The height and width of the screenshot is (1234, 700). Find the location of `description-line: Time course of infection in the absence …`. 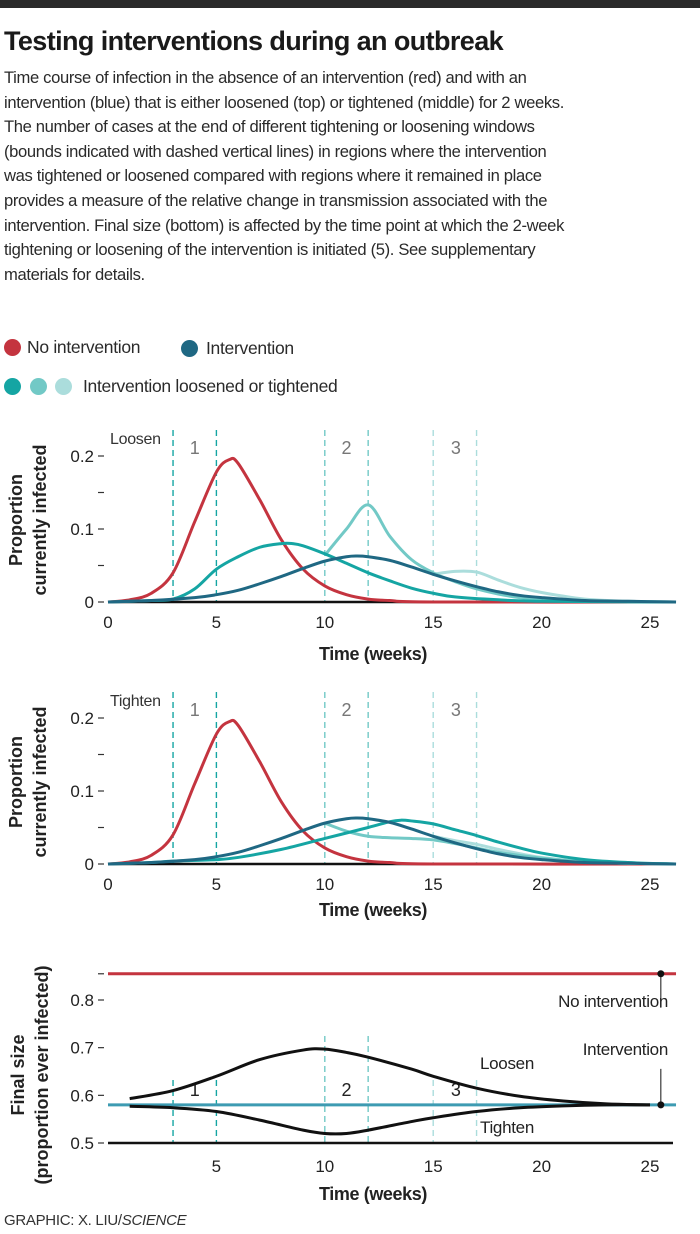

description-line: Time course of infection in the absence … is located at coordinates (265, 77).